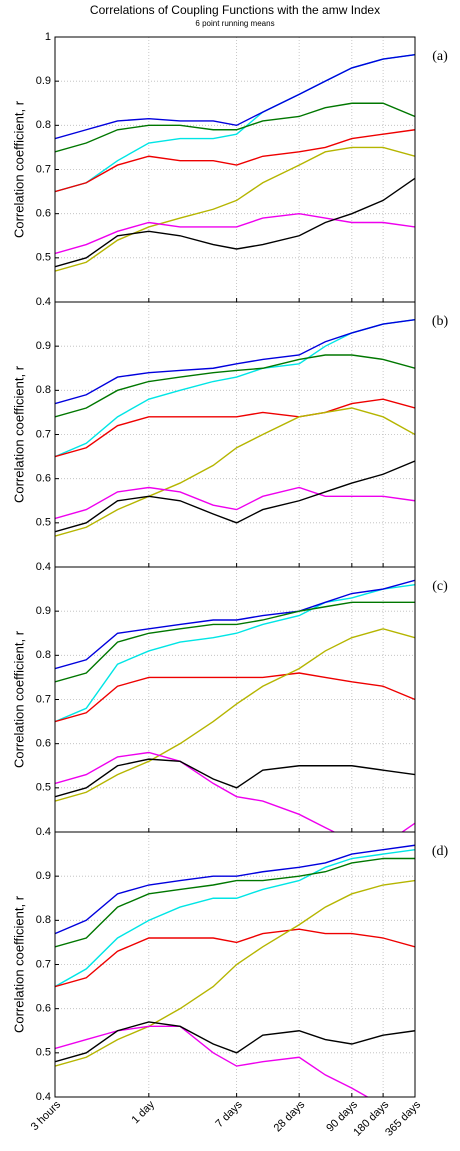 The image size is (460, 1151). Describe the element at coordinates (143, 1112) in the screenshot. I see `x-tick-label: 1 day` at that location.